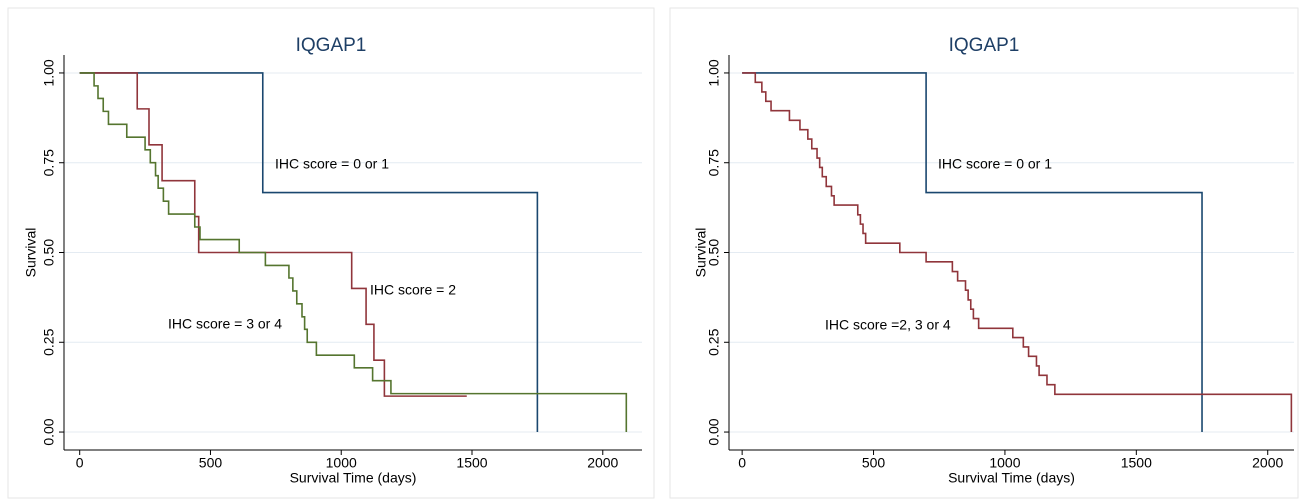 Image resolution: width=1305 pixels, height=504 pixels. What do you see at coordinates (413, 290) in the screenshot?
I see `series-label: IHC score = 2` at bounding box center [413, 290].